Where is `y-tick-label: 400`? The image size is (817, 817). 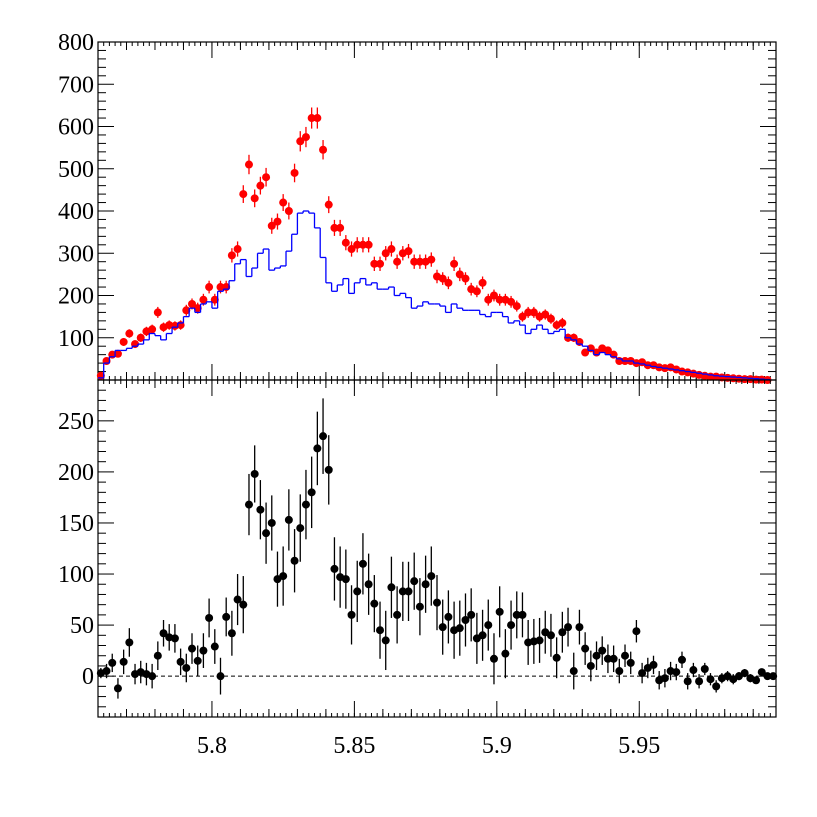
y-tick-label: 400 is located at coordinates (76, 212).